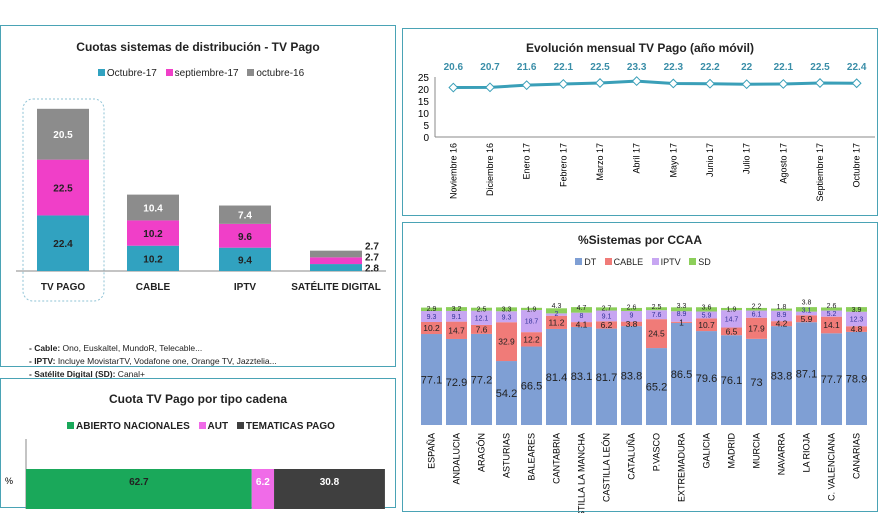 The image size is (880, 513). What do you see at coordinates (263, 482) in the screenshot?
I see `data-label: 6.2` at bounding box center [263, 482].